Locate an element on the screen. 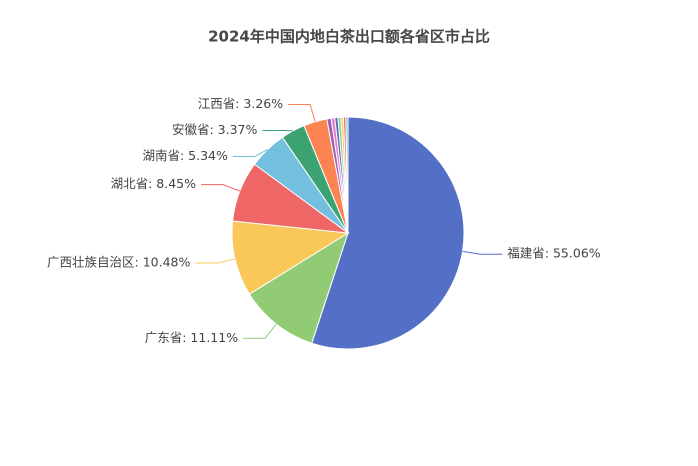 The height and width of the screenshot is (466, 698). data-label: 湖南省: 5.34% is located at coordinates (185, 155).